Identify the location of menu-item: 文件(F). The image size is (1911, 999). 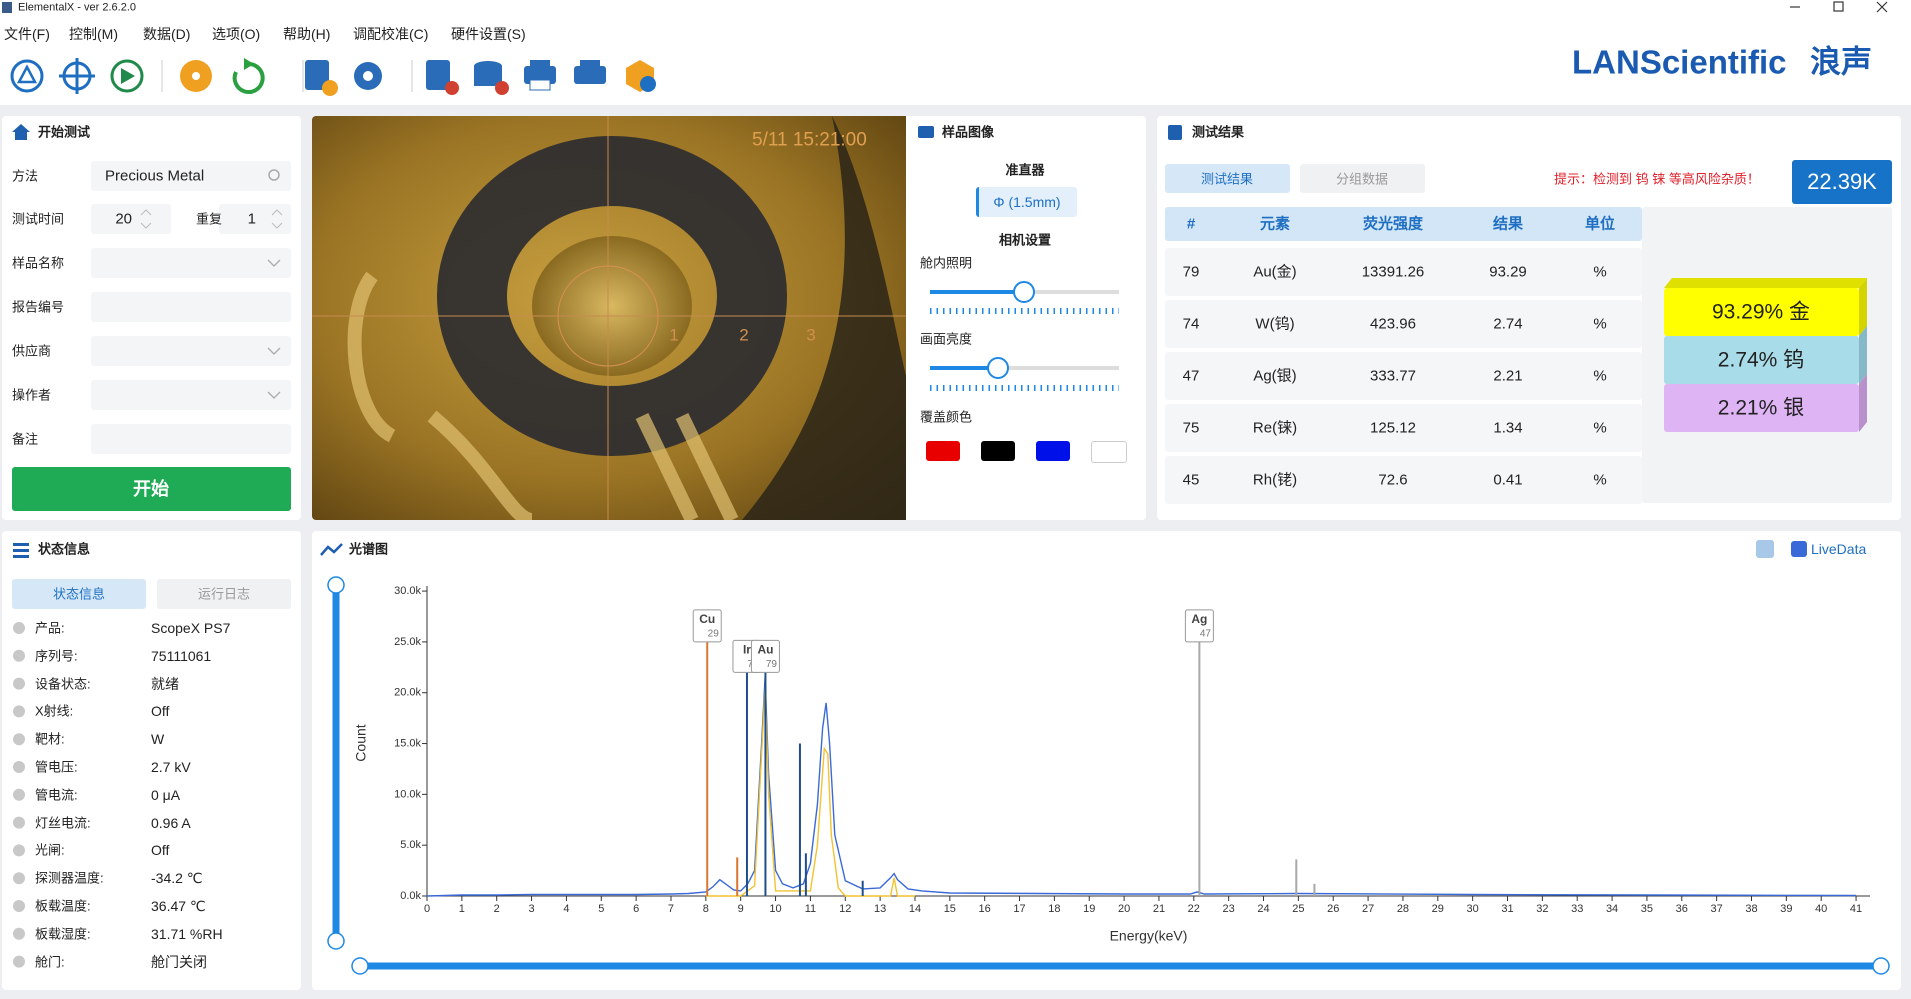
(27, 34).